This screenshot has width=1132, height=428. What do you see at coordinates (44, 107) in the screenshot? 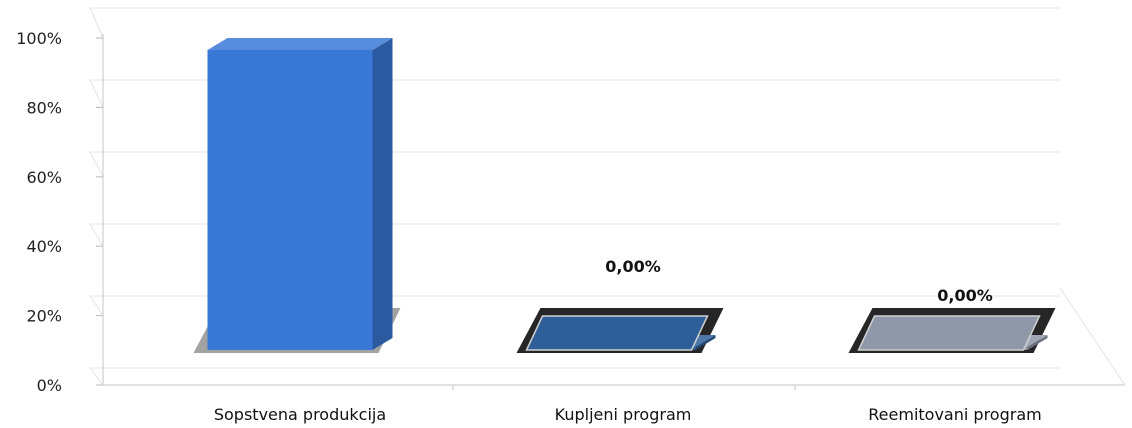
I see `y-tick-label: 80%` at bounding box center [44, 107].